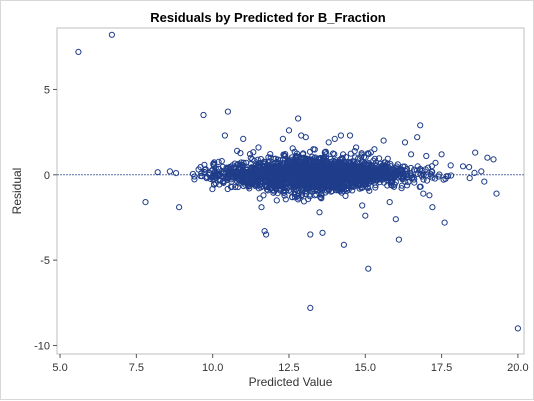 The height and width of the screenshot is (401, 534). What do you see at coordinates (517, 368) in the screenshot?
I see `x-tick-label: 20.0` at bounding box center [517, 368].